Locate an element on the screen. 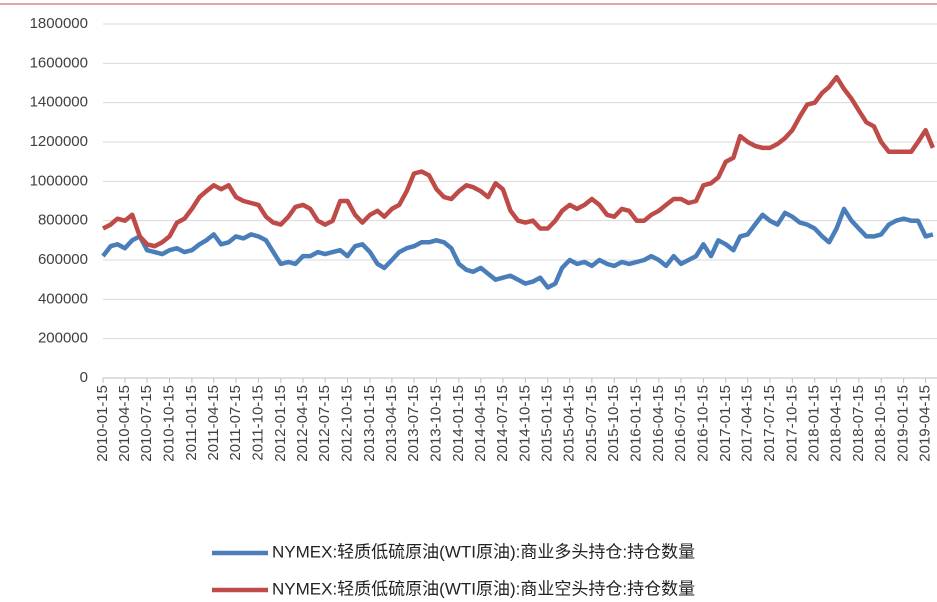  x-tick-label: 2014-07-15 is located at coordinates (502, 423).